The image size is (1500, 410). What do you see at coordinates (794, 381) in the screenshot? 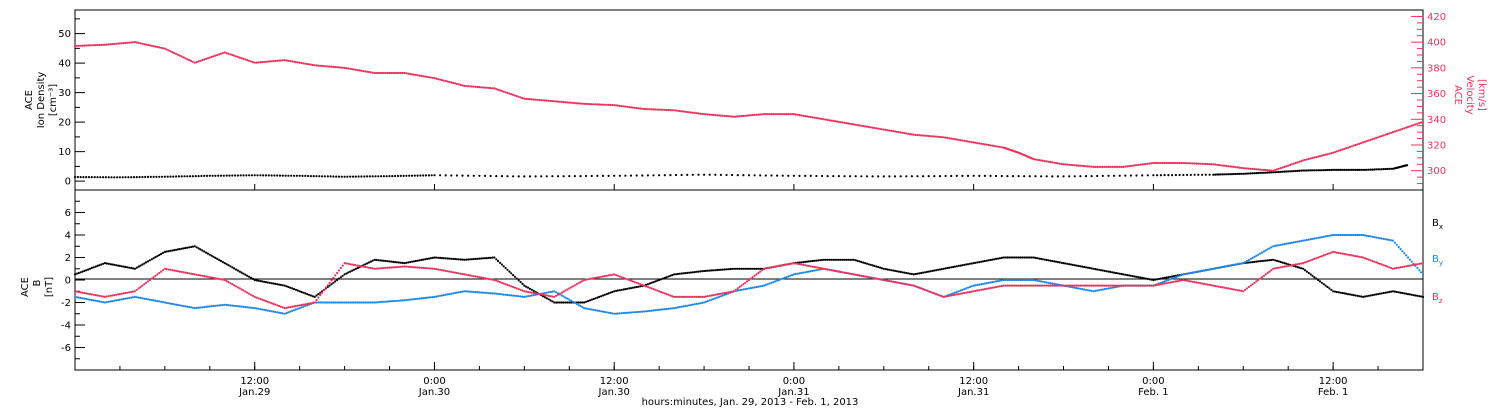
I see `x-tick-time-label: 0:00` at bounding box center [794, 381].